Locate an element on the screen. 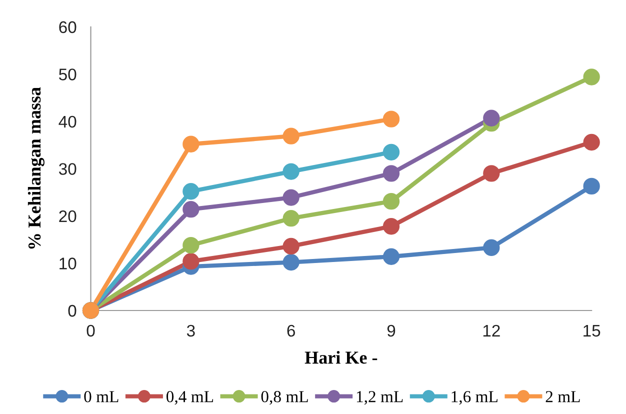  x-tick-label: 3 is located at coordinates (190, 330).